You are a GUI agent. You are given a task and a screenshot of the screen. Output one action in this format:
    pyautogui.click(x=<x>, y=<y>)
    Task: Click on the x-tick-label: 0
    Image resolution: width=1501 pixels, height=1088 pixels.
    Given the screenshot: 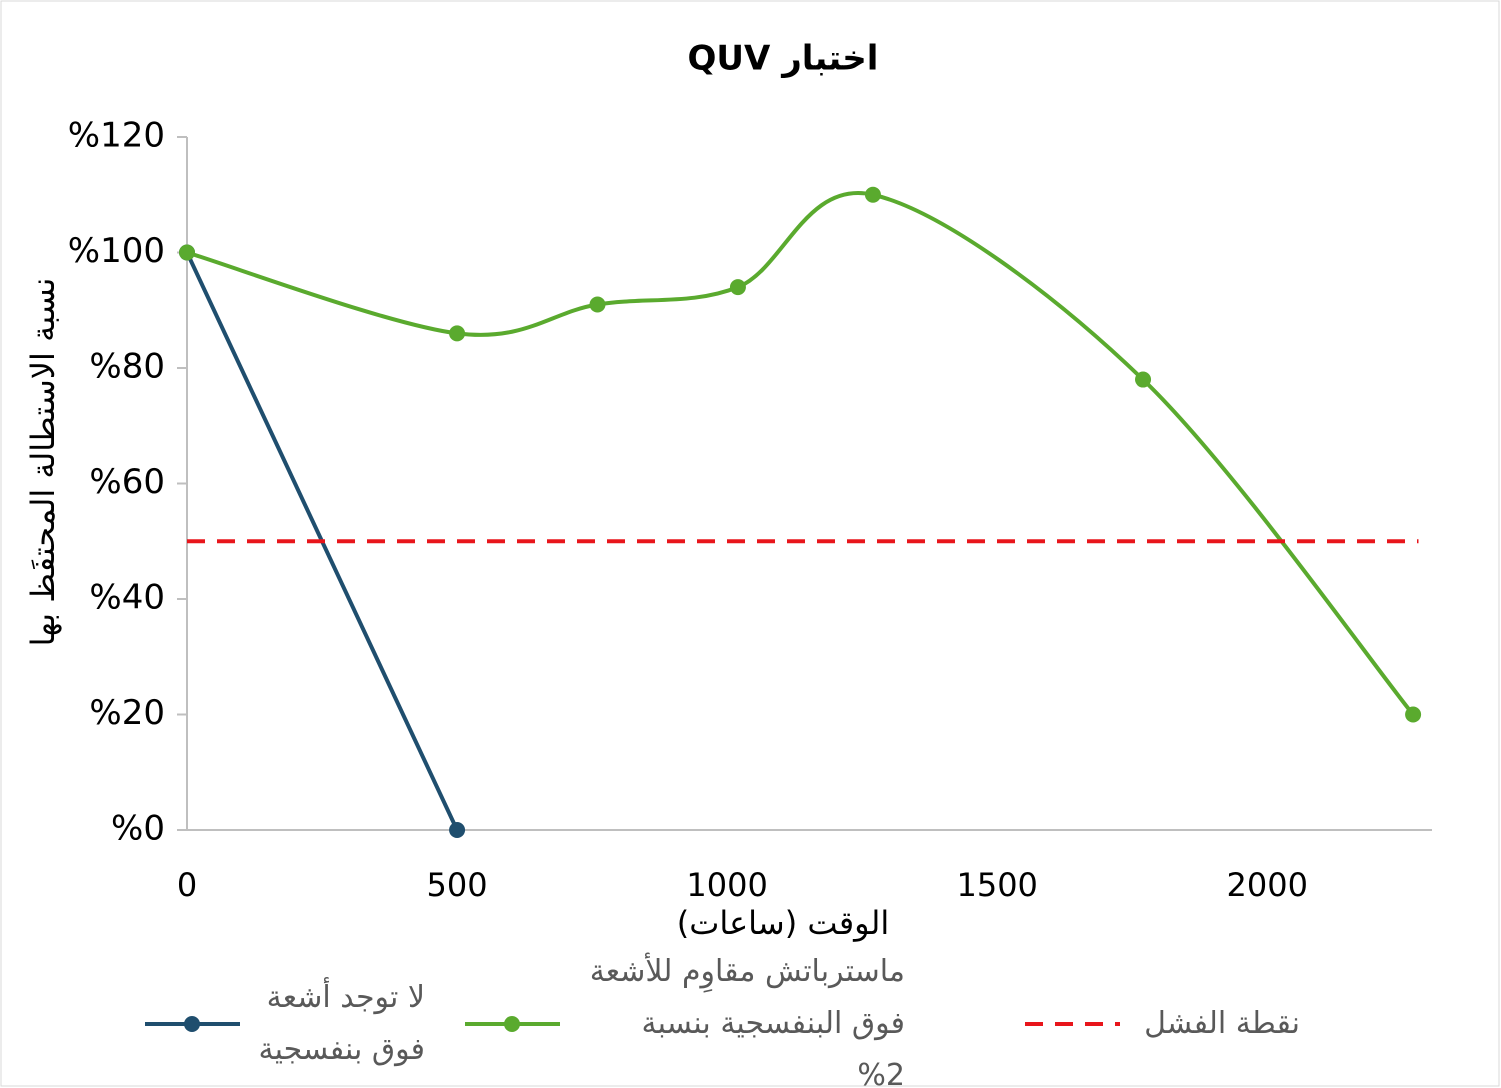 What is the action you would take?
    pyautogui.click(x=187, y=885)
    